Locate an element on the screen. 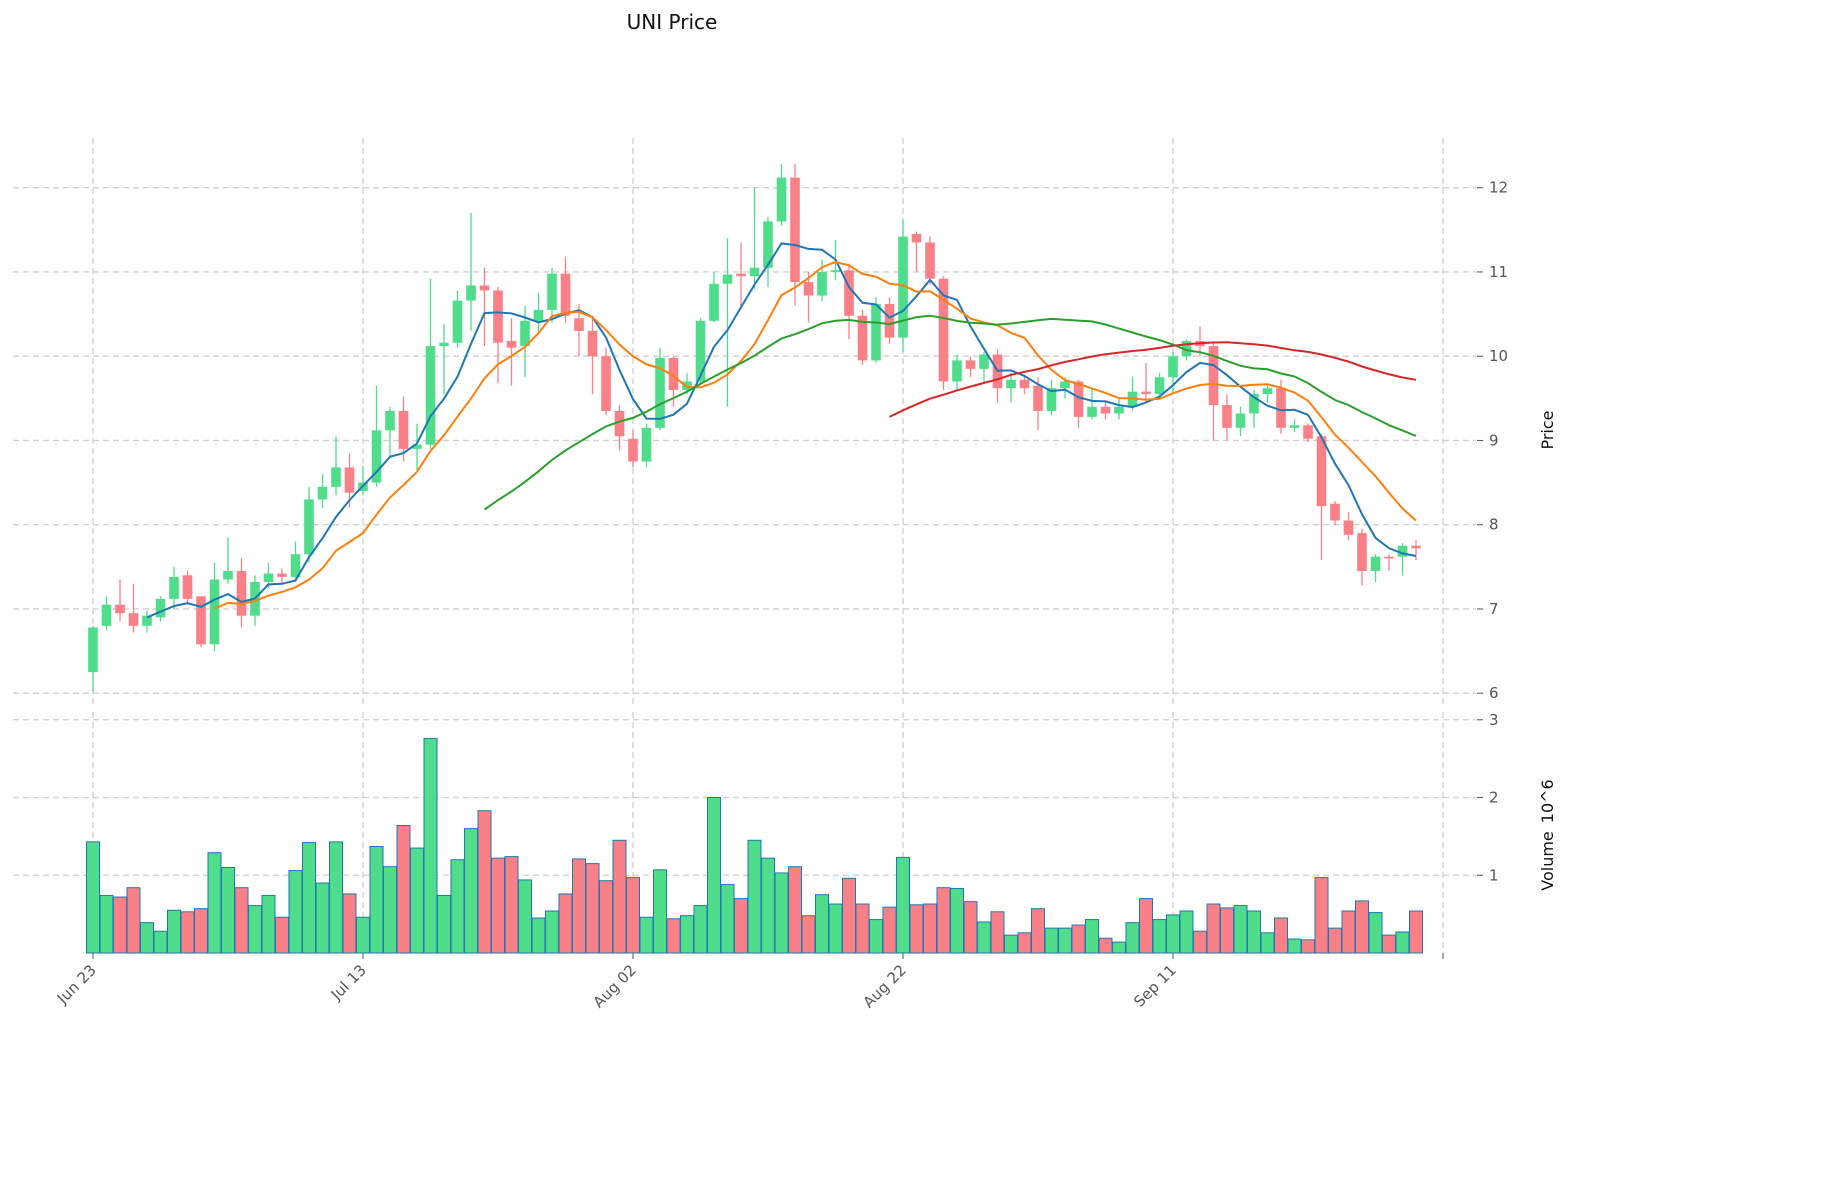 The width and height of the screenshot is (1827, 1202). ma30-line is located at coordinates (950, 412).